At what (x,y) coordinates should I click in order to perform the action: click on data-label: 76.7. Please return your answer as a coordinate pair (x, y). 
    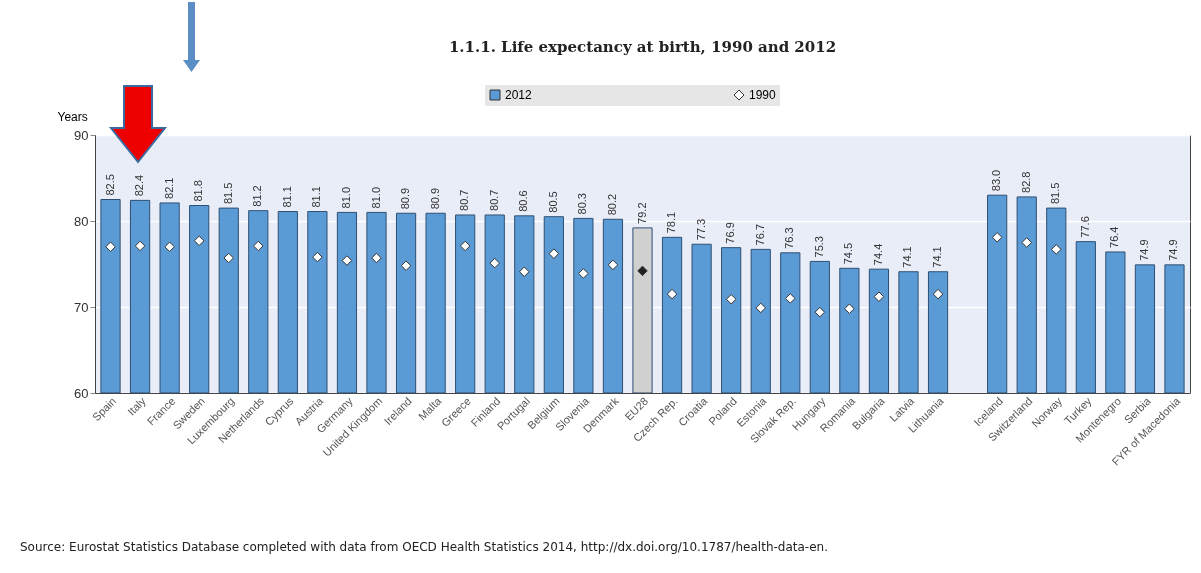
    Looking at the image, I should click on (759, 234).